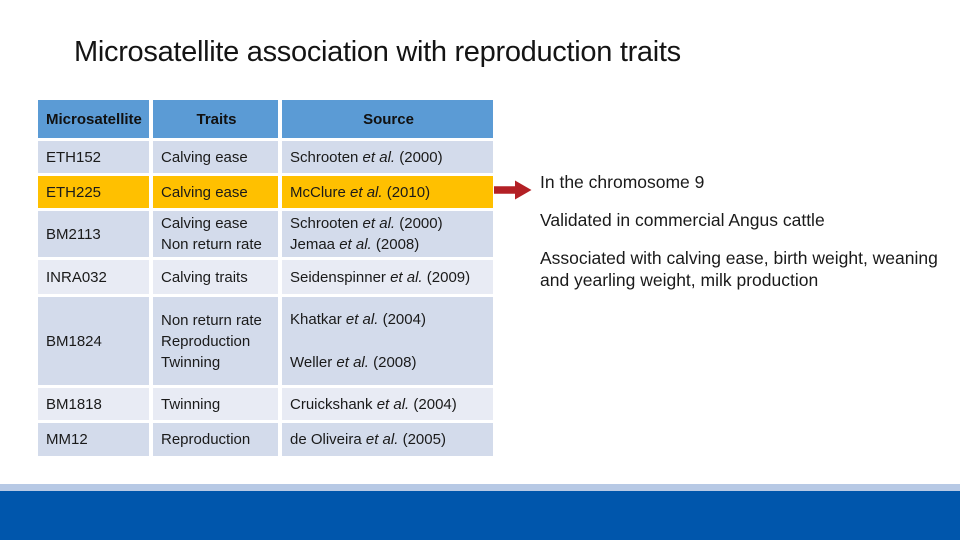 This screenshot has height=540, width=960. I want to click on col-header-microsatellite: Microsatellite, so click(95, 120).